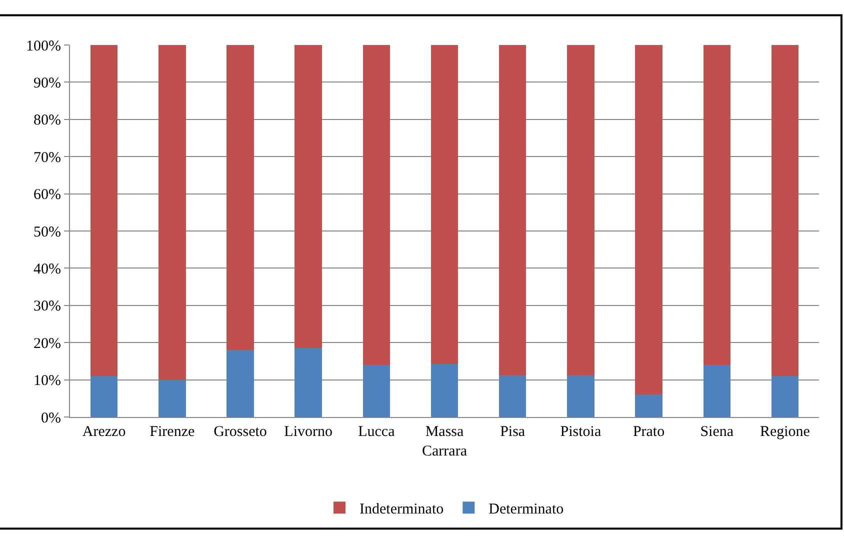  Describe the element at coordinates (47, 344) in the screenshot. I see `y-tick-label: 20%` at that location.